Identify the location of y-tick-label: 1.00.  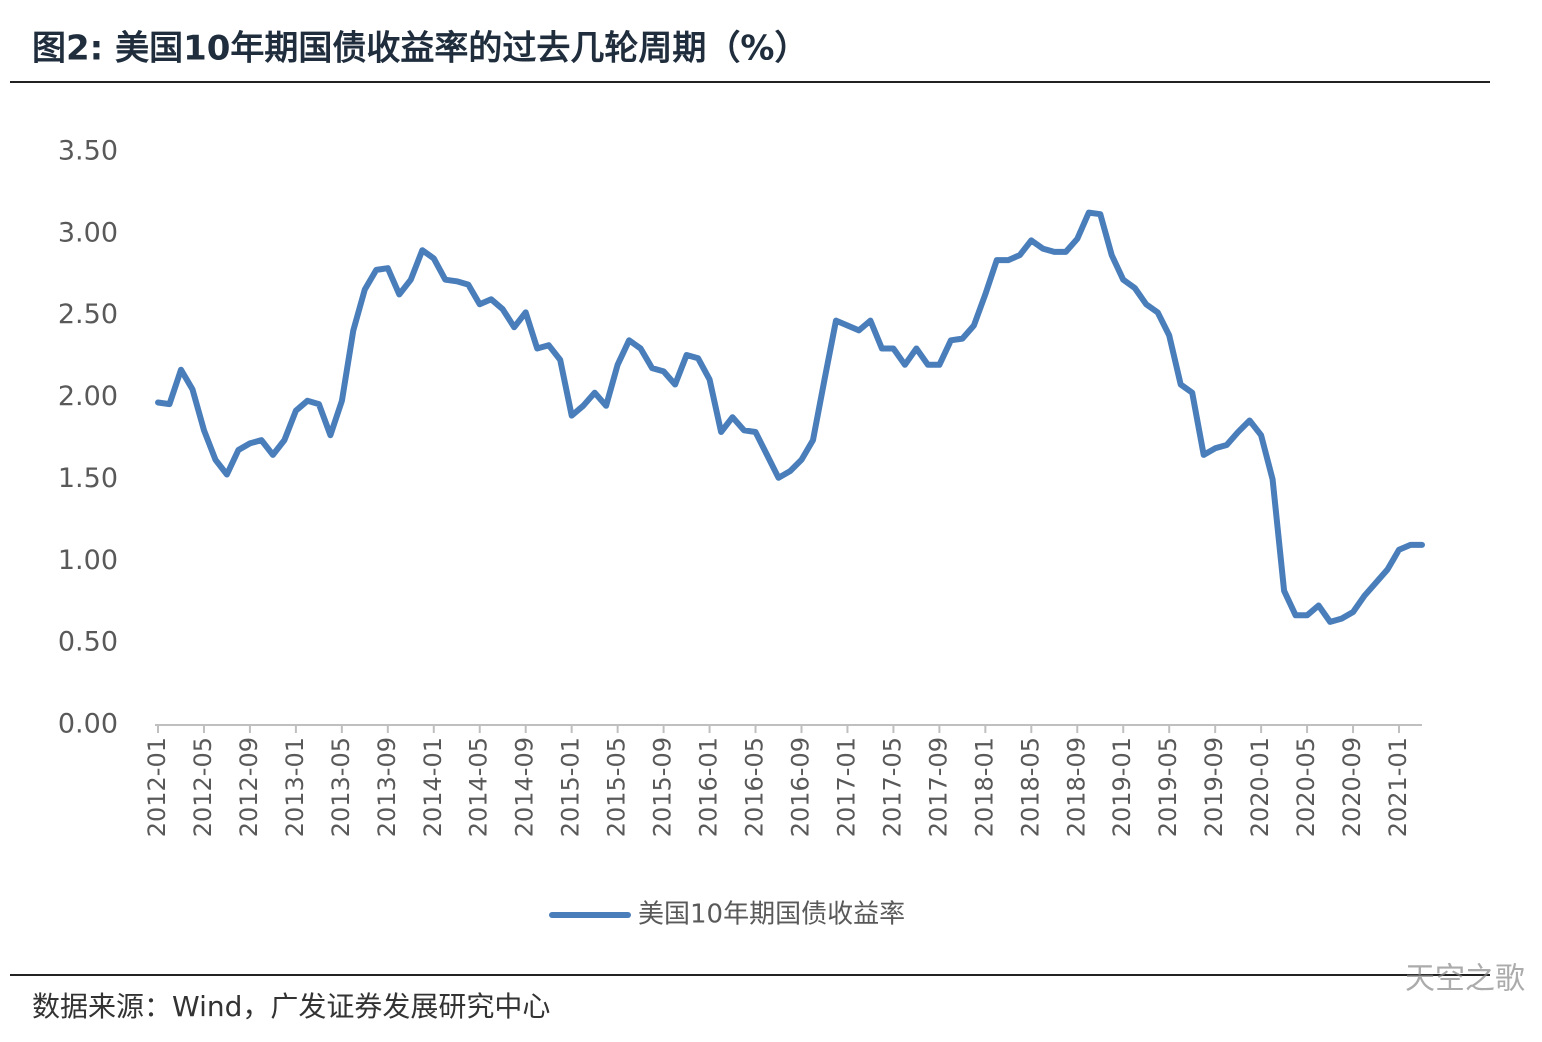
(88, 560).